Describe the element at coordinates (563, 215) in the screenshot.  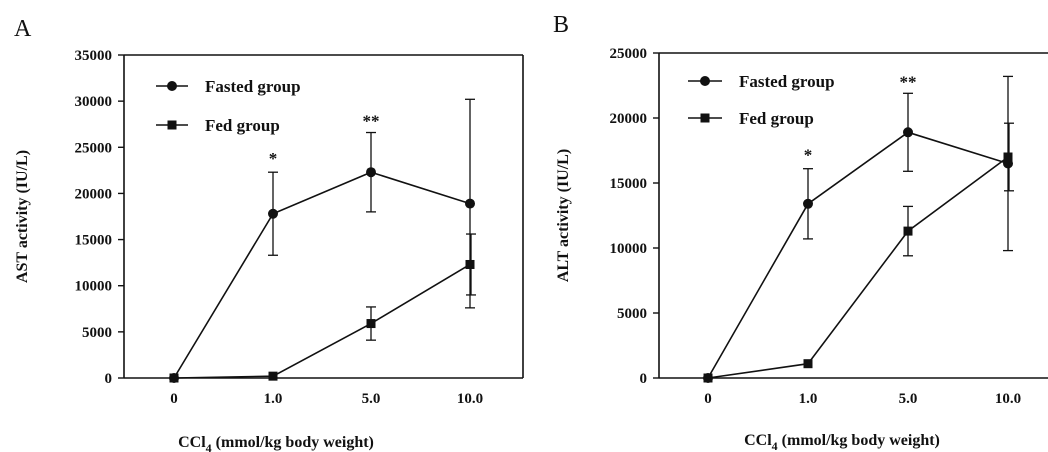
I see `y-axis-title: ALT activity (IU/L)` at that location.